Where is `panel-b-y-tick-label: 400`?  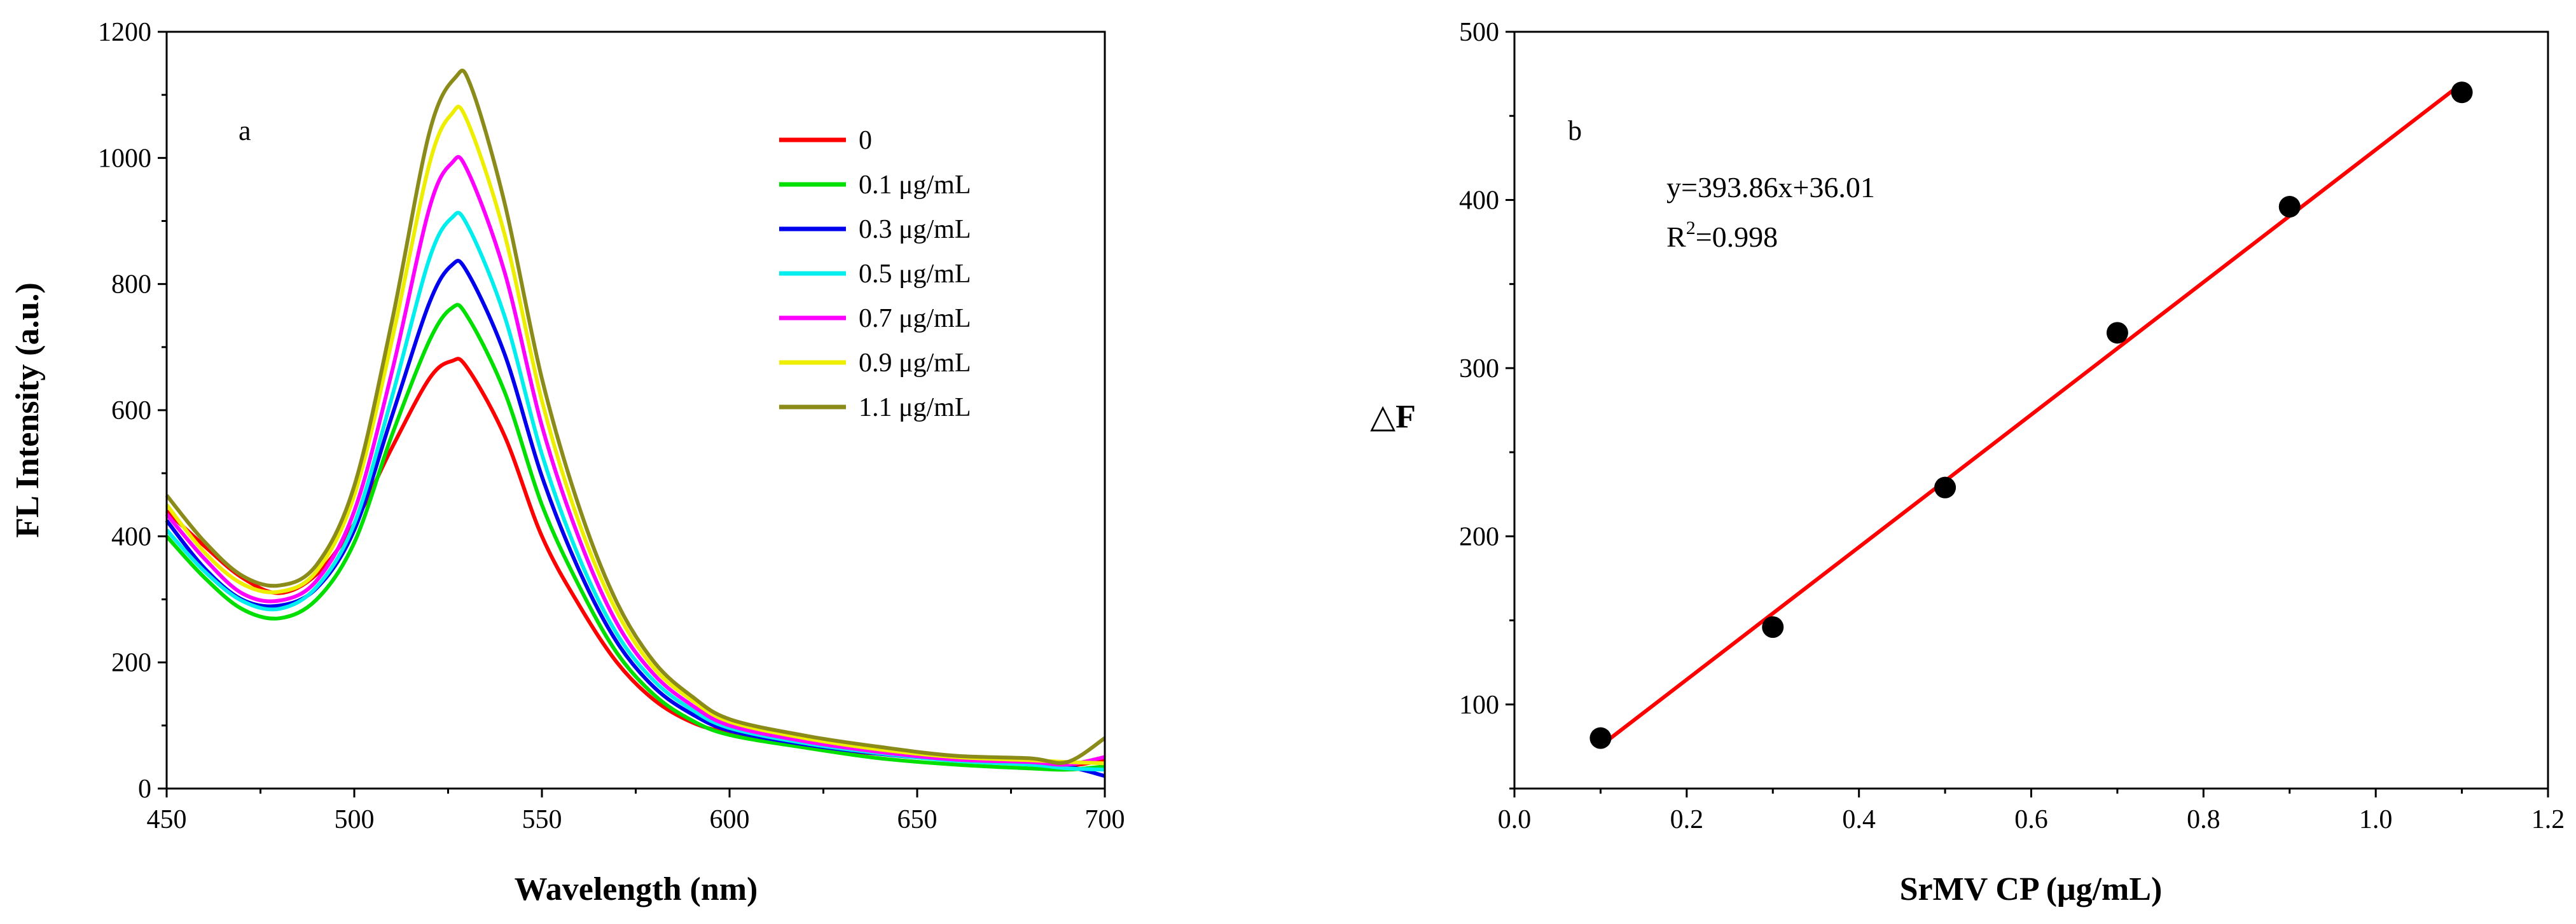
panel-b-y-tick-label: 400 is located at coordinates (1479, 200).